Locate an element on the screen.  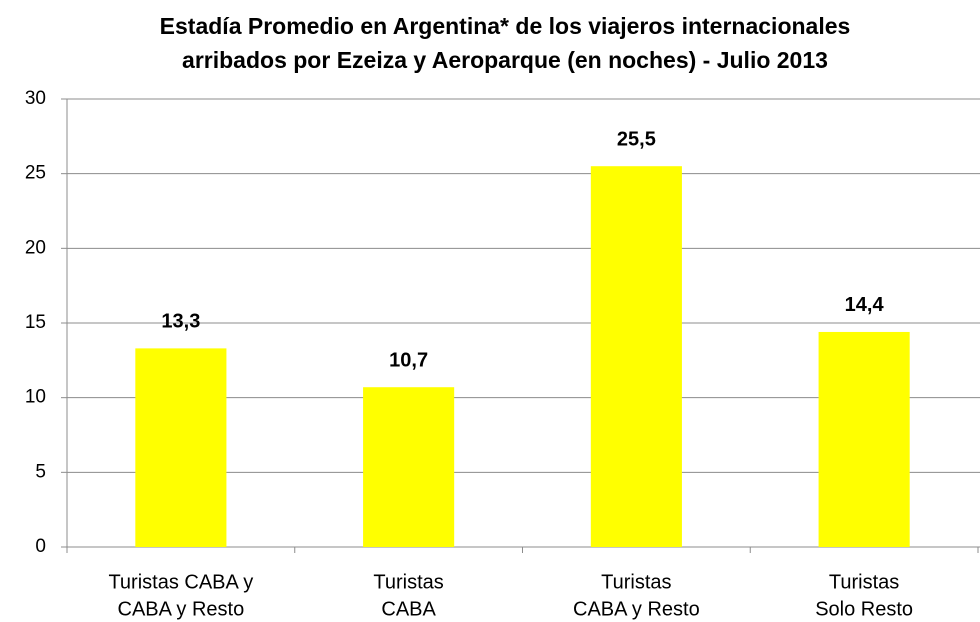
y-tick-label: 5 is located at coordinates (40, 471).